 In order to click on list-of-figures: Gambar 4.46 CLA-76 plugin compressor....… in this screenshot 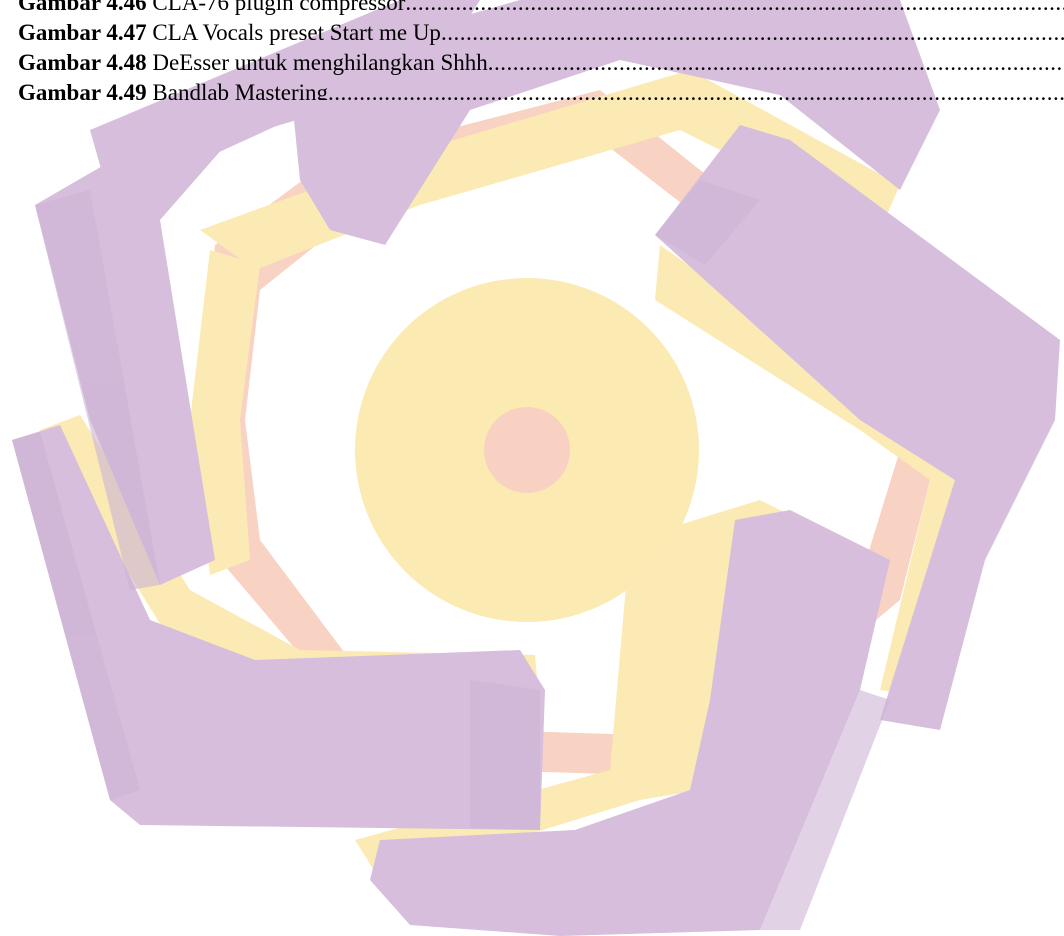, I will do `click(532, 50)`.